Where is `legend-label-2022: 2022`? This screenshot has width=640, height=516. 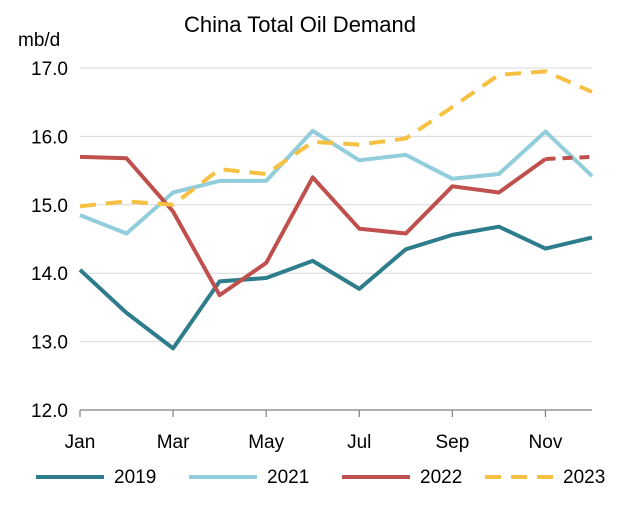
legend-label-2022: 2022 is located at coordinates (441, 477).